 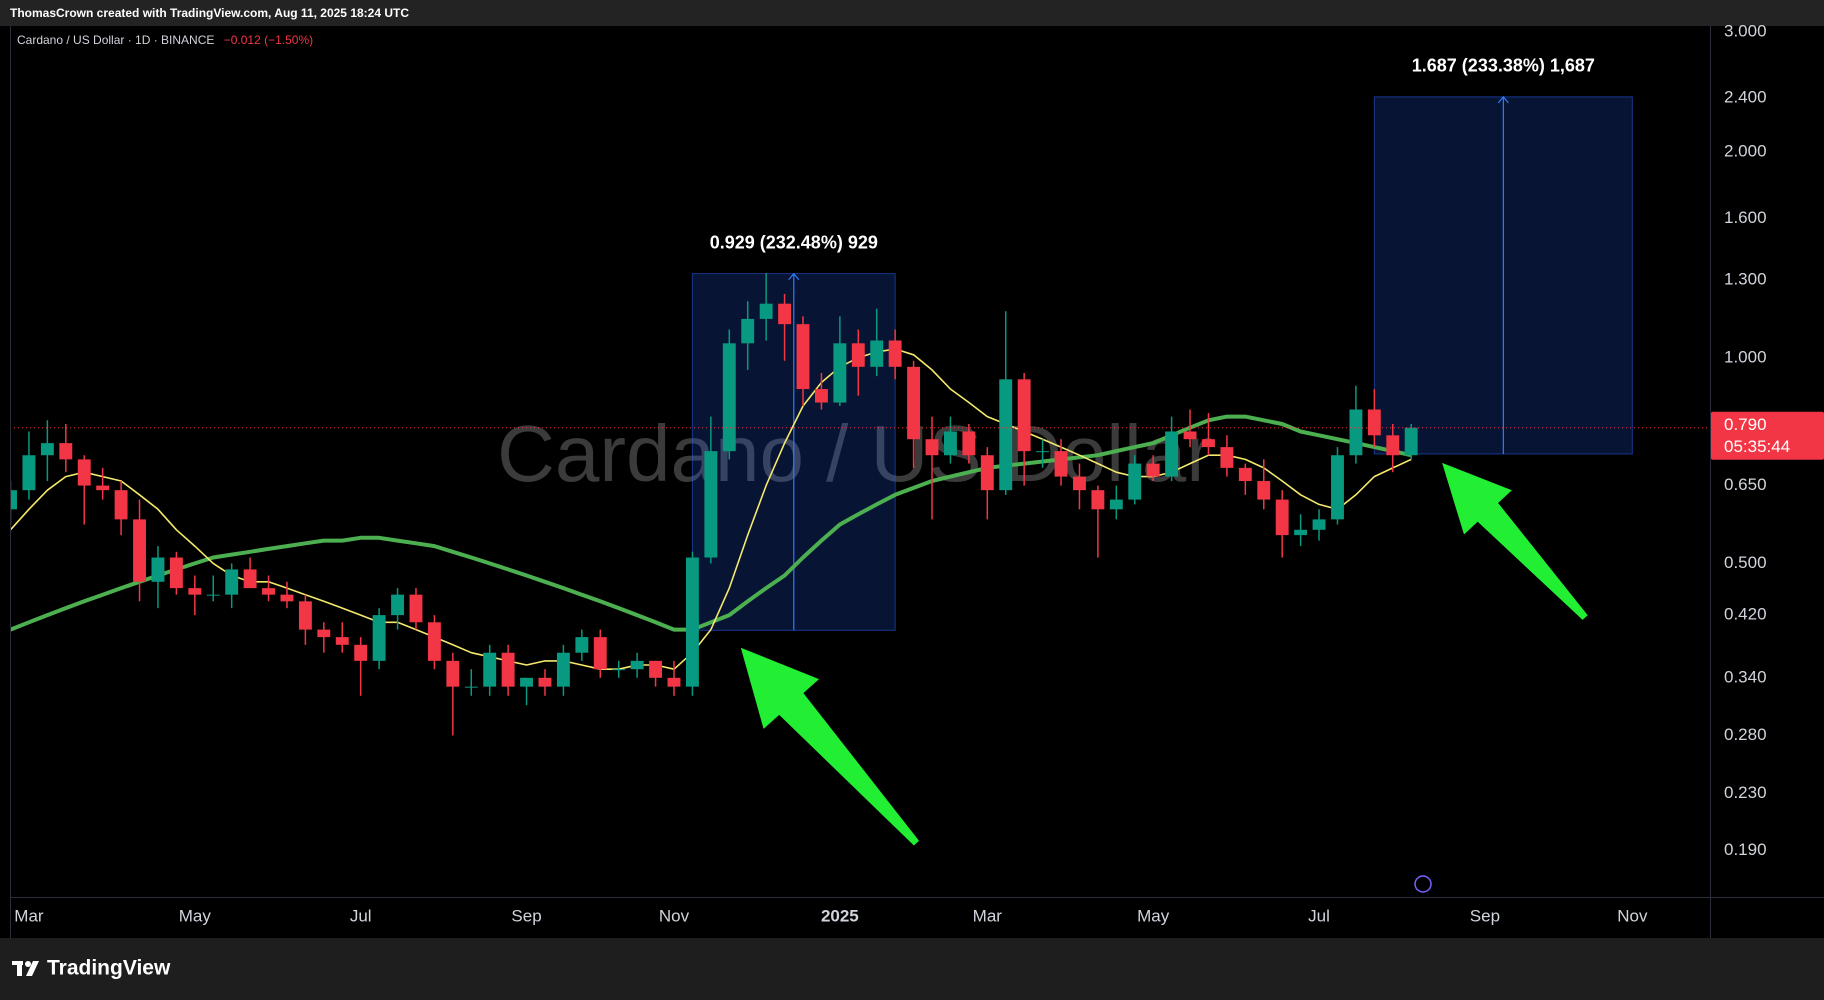 I want to click on footer-bar, so click(x=912, y=969).